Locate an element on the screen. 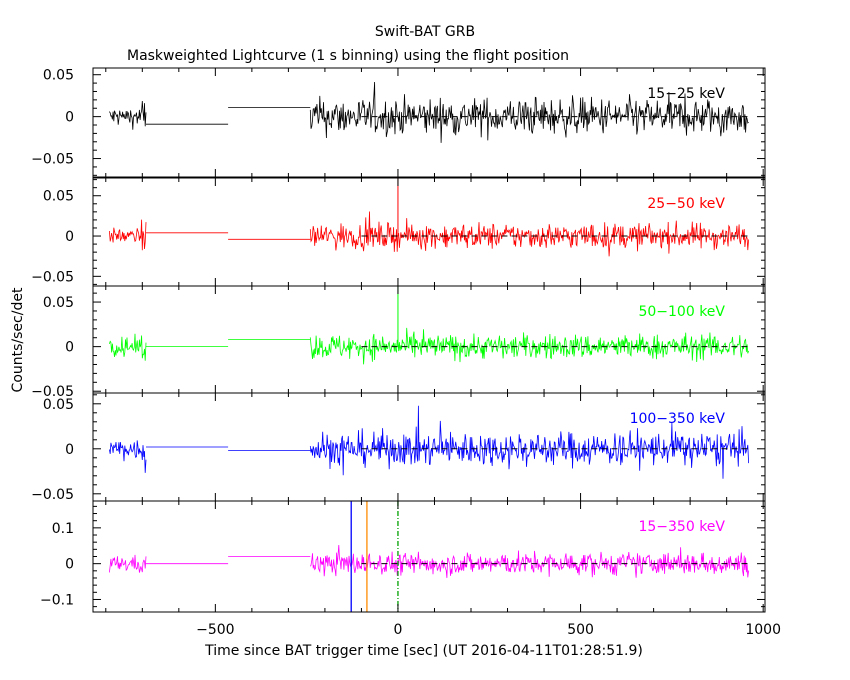 This screenshot has width=850, height=680. panel-50-100-kev: −0.05 0 0.05 50−100 keV is located at coordinates (398, 342).